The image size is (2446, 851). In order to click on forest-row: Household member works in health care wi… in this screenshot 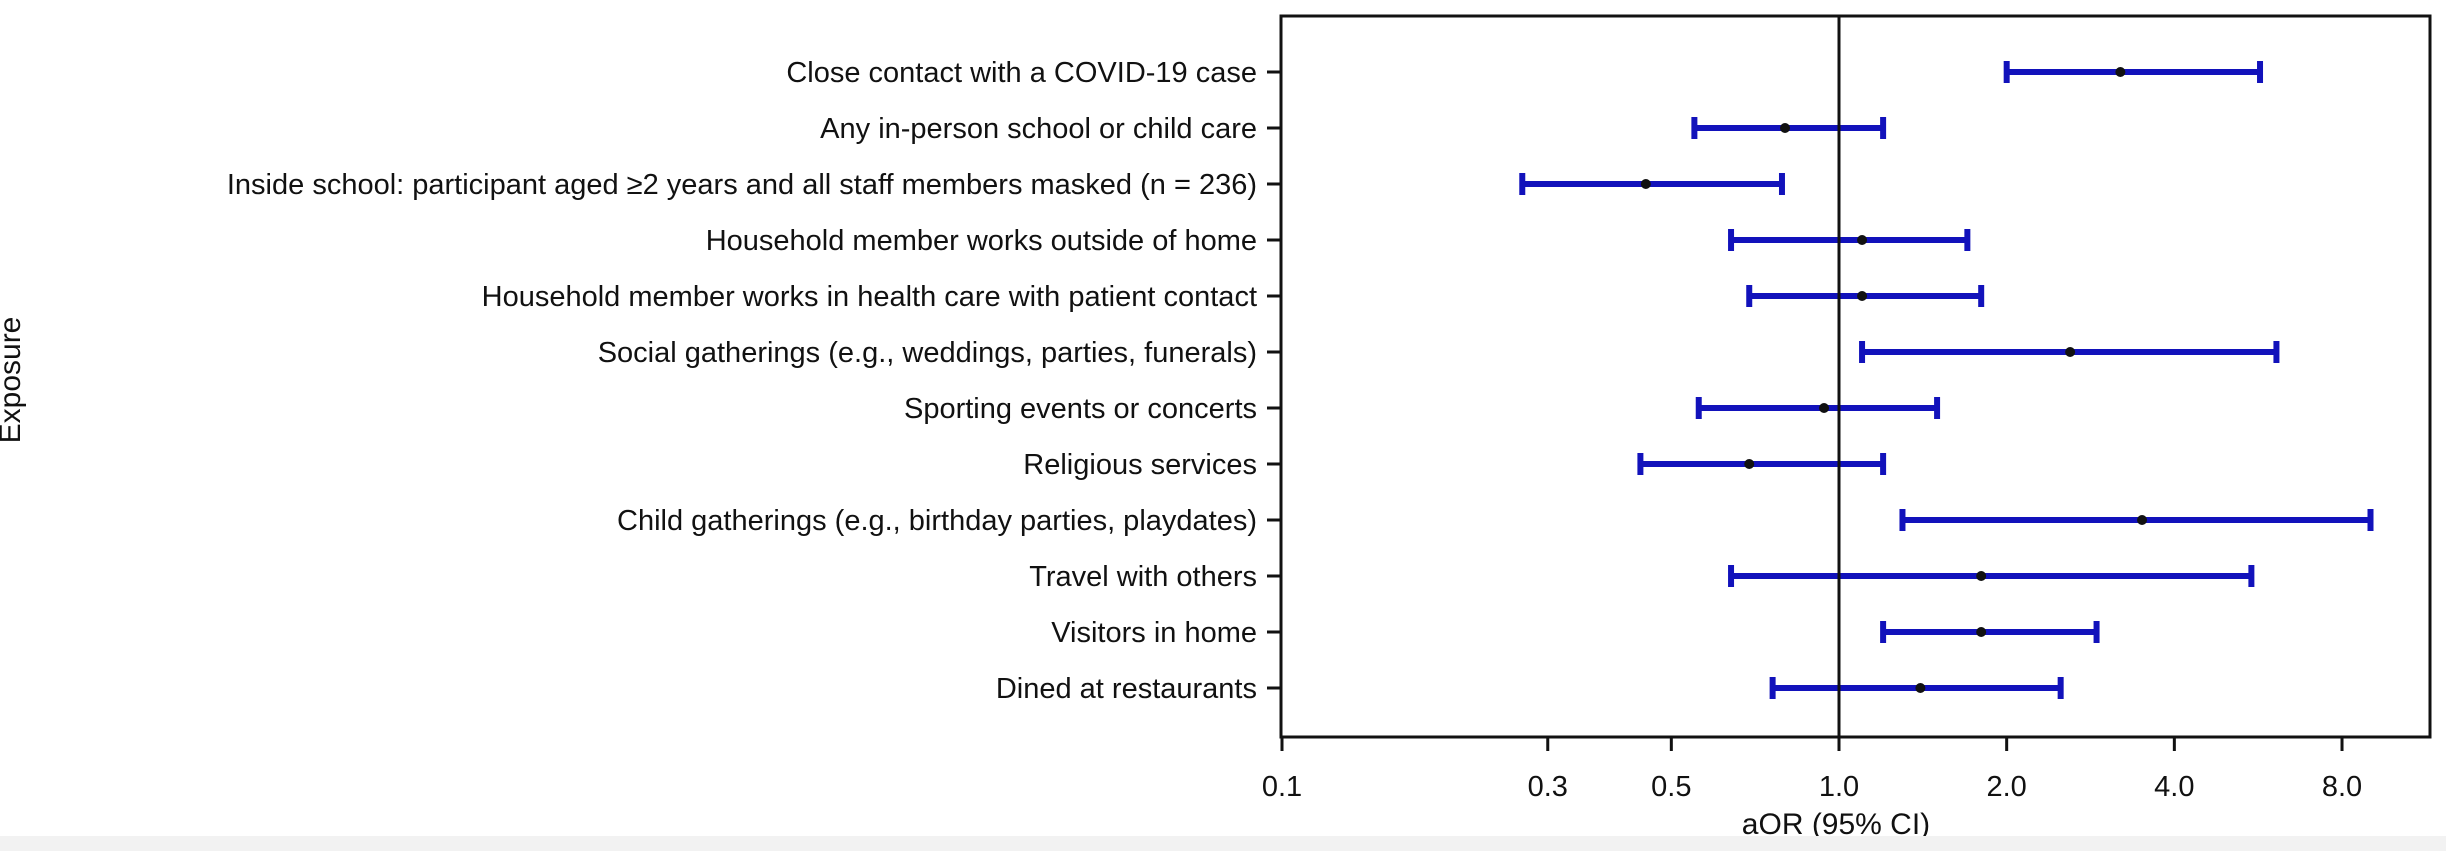, I will do `click(1233, 297)`.